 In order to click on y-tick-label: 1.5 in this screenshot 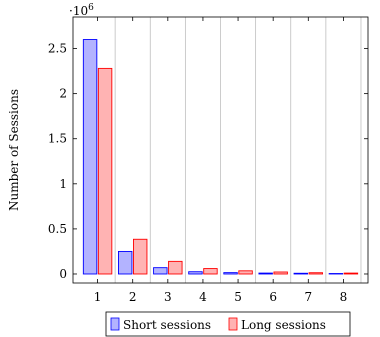, I will do `click(57, 139)`.